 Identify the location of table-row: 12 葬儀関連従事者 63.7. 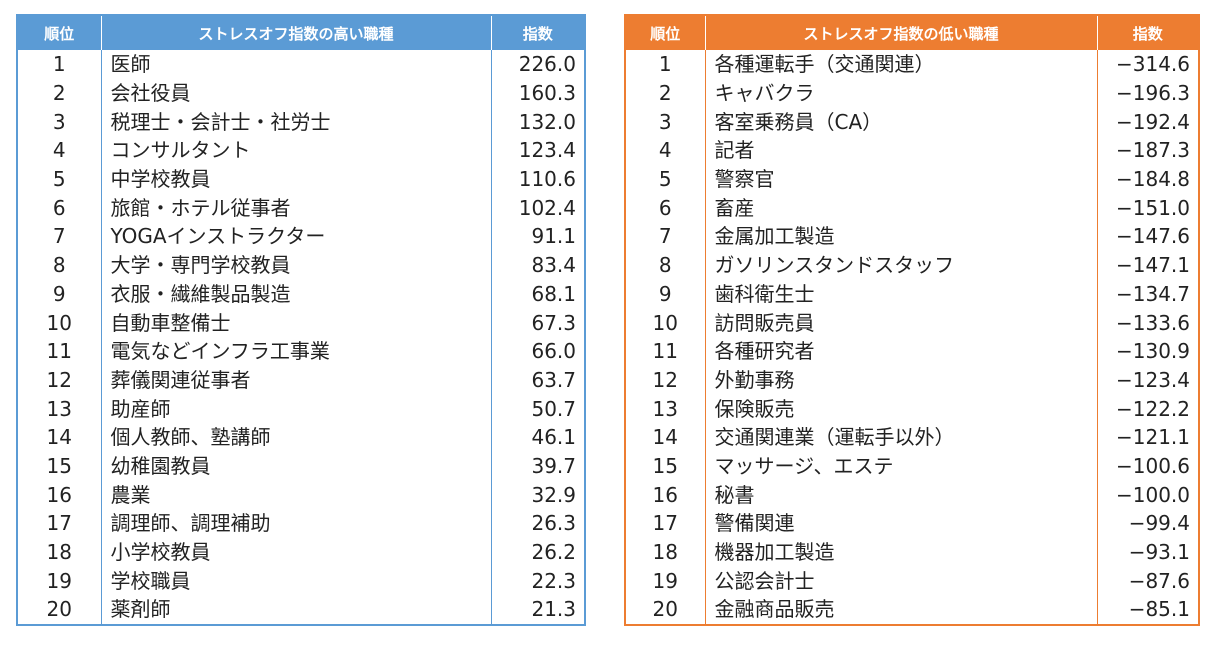
(301, 380).